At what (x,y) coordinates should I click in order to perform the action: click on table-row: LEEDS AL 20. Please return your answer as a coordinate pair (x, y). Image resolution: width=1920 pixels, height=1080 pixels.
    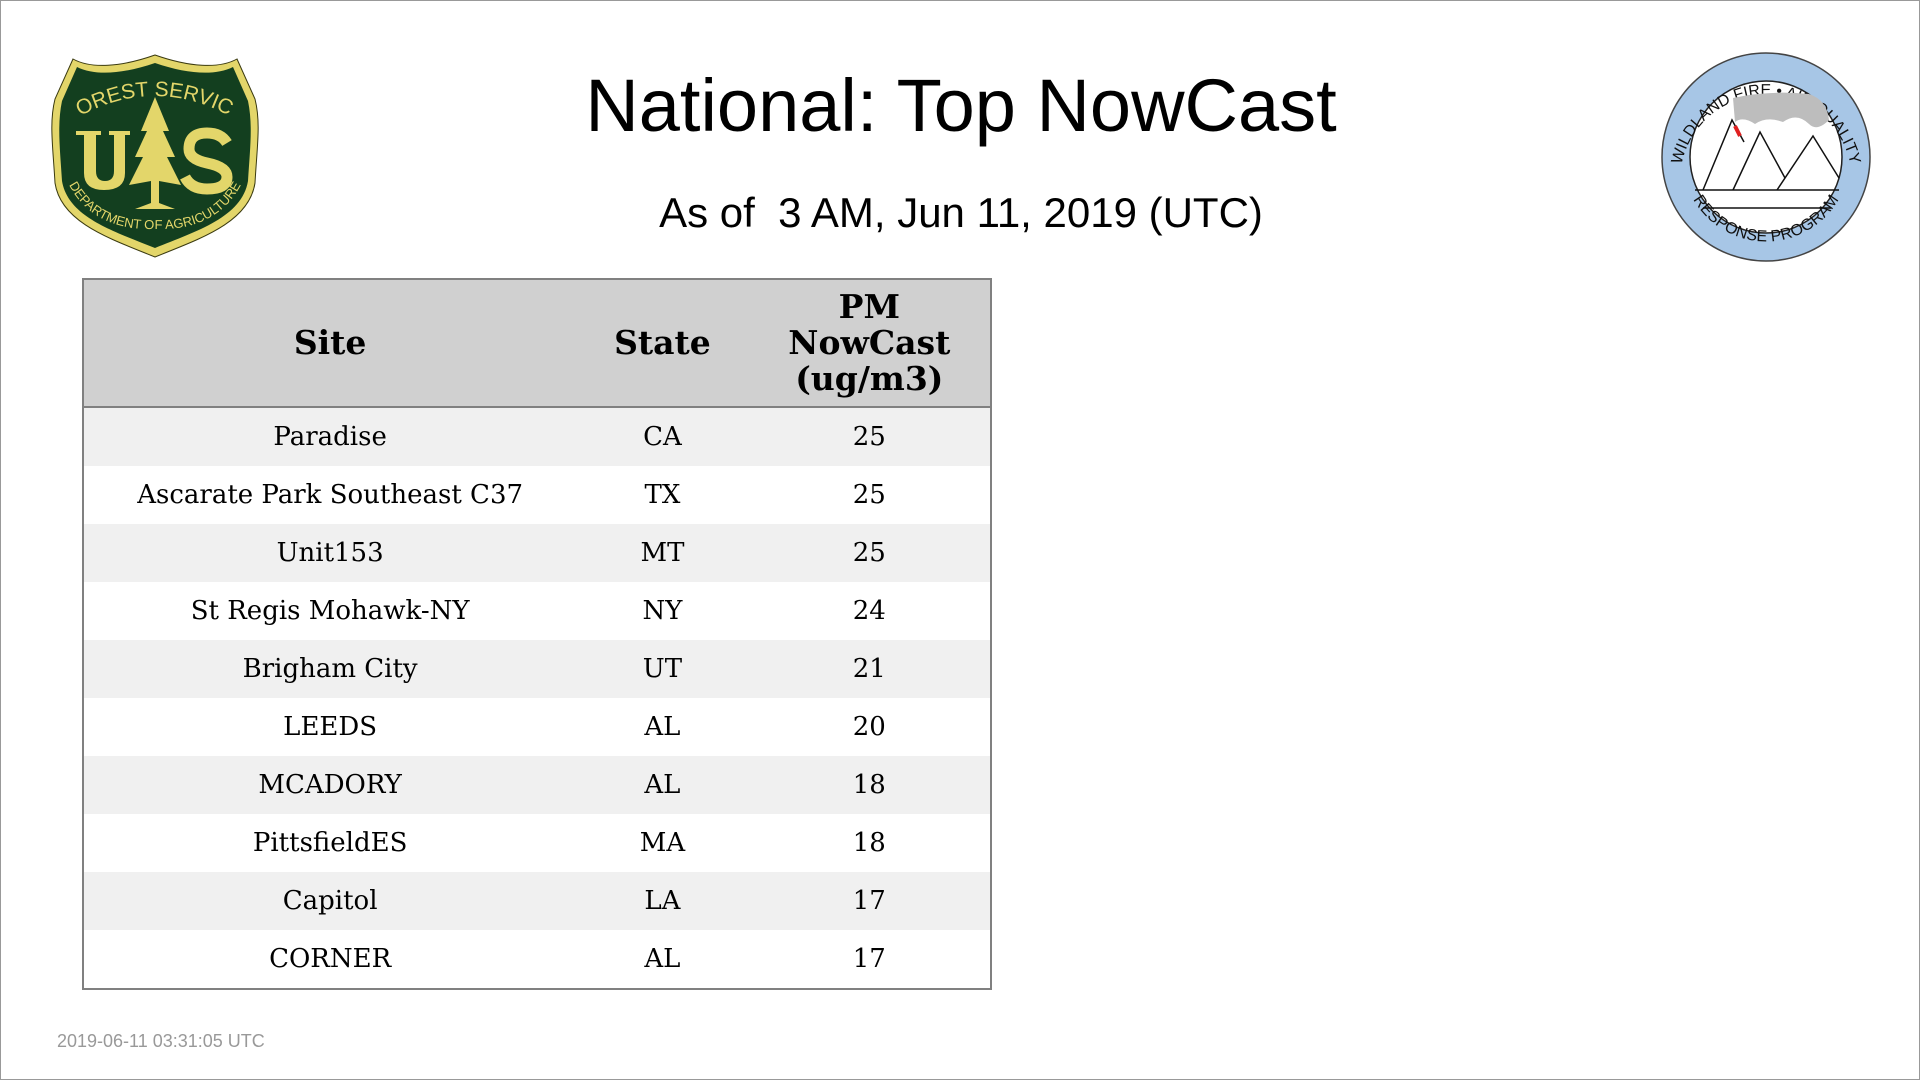
    Looking at the image, I should click on (537, 727).